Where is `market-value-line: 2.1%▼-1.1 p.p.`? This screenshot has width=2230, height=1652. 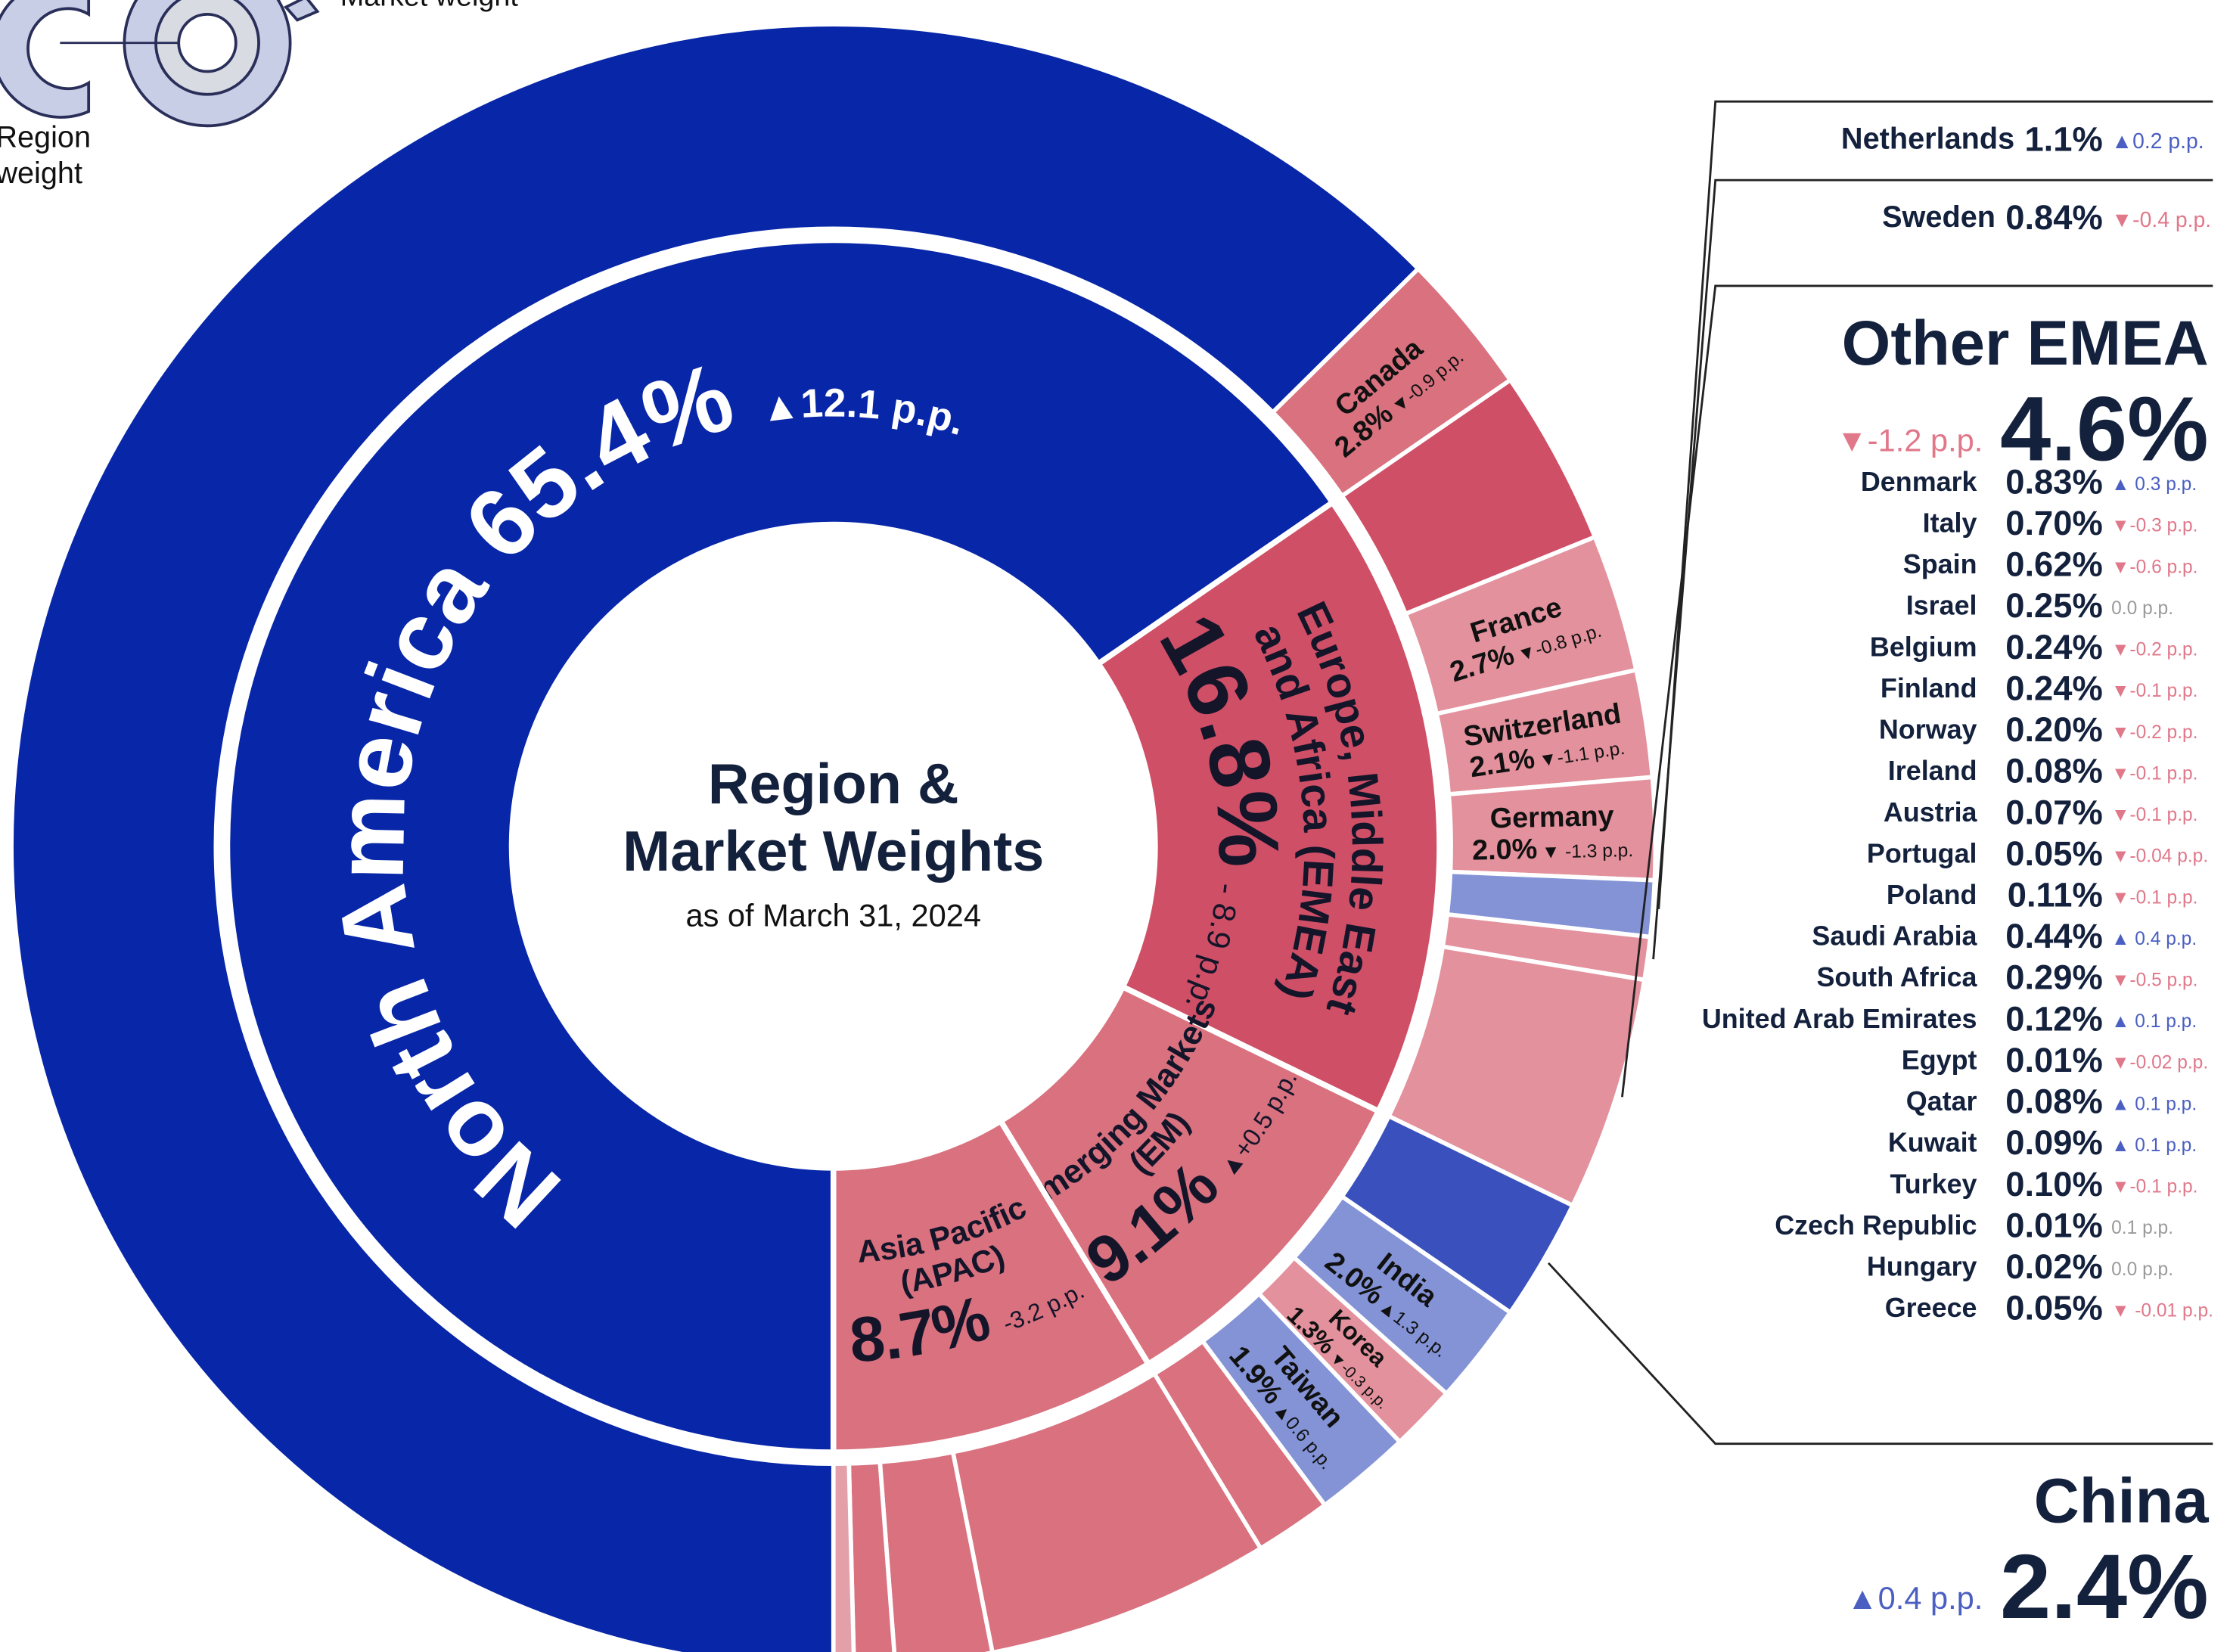
market-value-line: 2.1%▼-1.1 p.p. is located at coordinates (1547, 756).